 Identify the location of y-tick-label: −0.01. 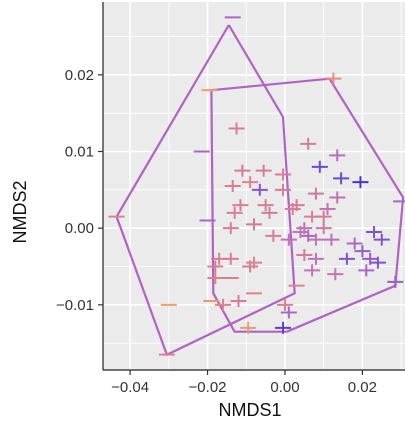
(75, 305).